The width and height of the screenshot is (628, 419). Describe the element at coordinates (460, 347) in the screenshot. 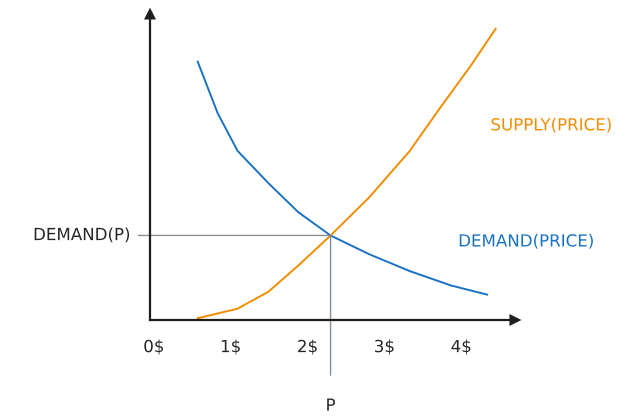

I see `x-tick-label: 4$` at that location.